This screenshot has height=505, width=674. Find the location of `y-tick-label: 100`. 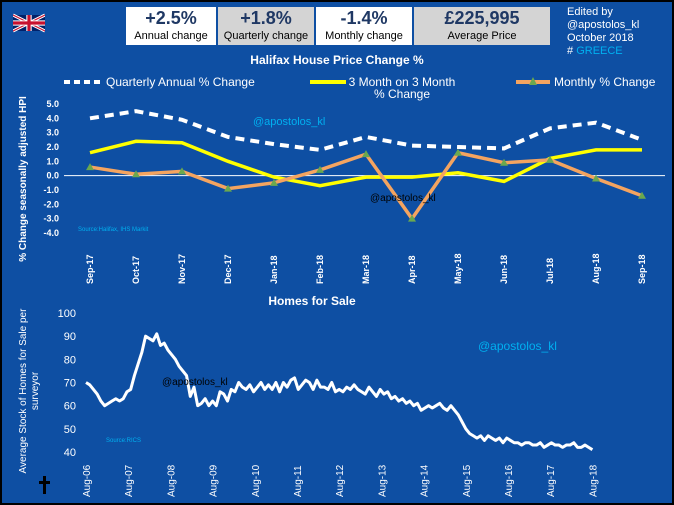

y-tick-label: 100 is located at coordinates (67, 314).